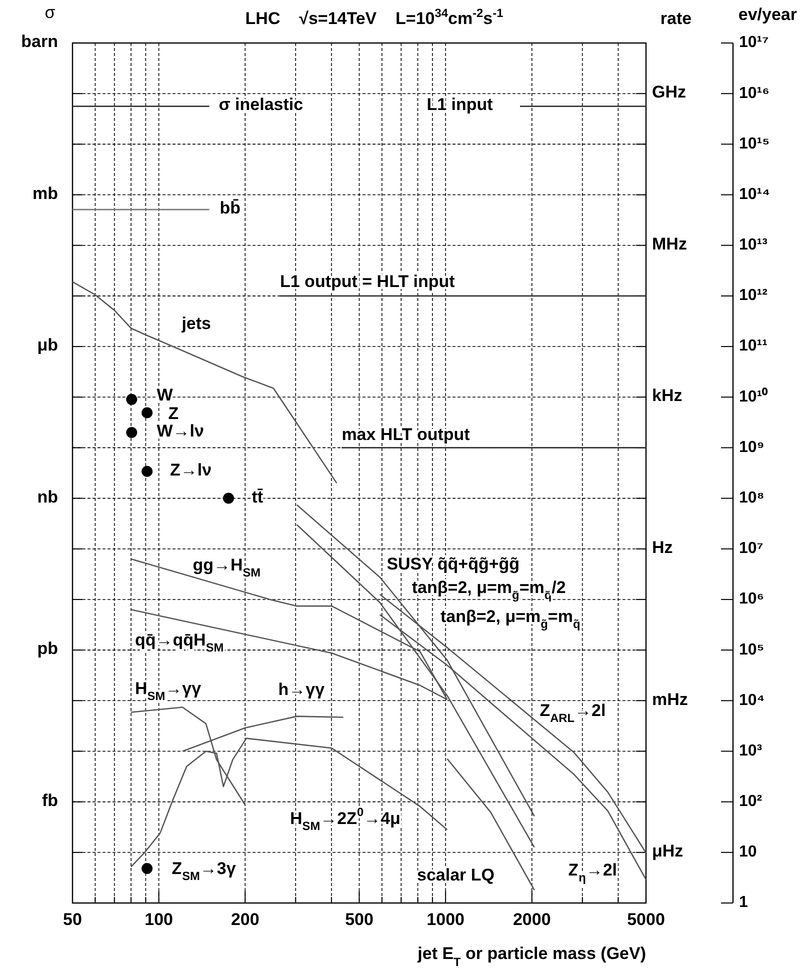 Image resolution: width=801 pixels, height=971 pixels. What do you see at coordinates (47, 649) in the screenshot?
I see `text: pb` at bounding box center [47, 649].